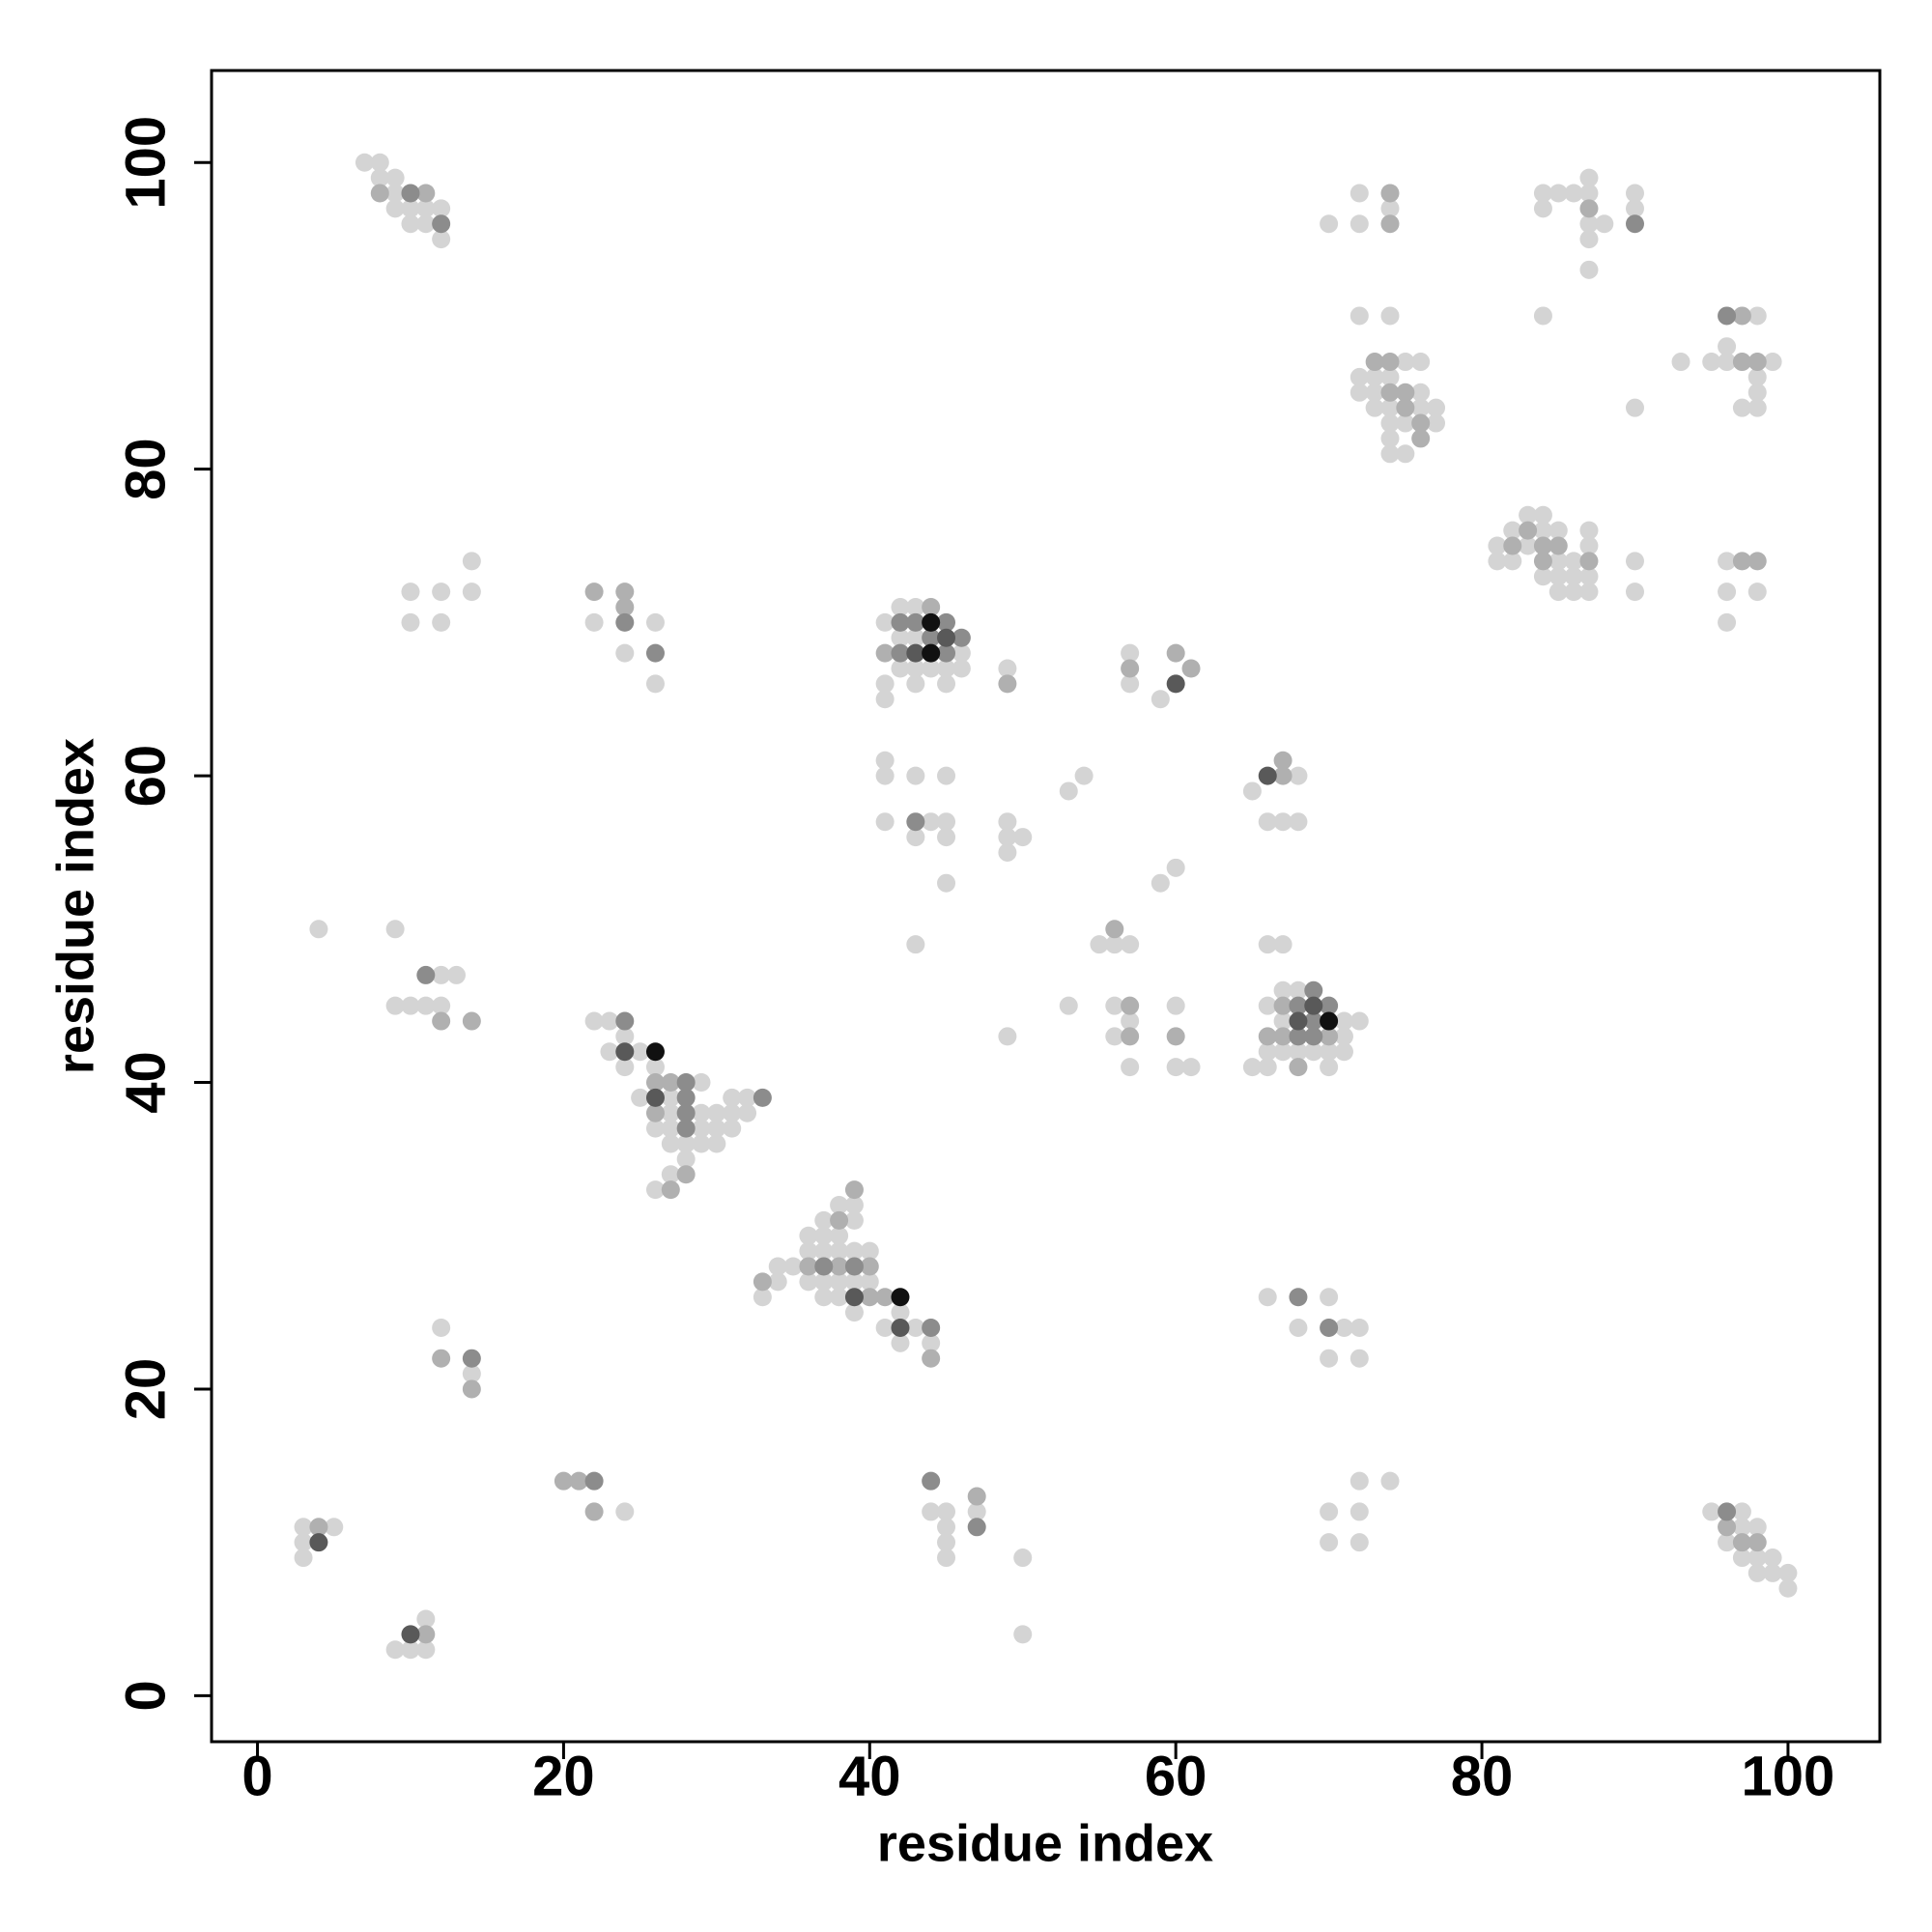 The height and width of the screenshot is (1932, 1932). What do you see at coordinates (145, 1389) in the screenshot?
I see `y-tick-label: 20` at bounding box center [145, 1389].